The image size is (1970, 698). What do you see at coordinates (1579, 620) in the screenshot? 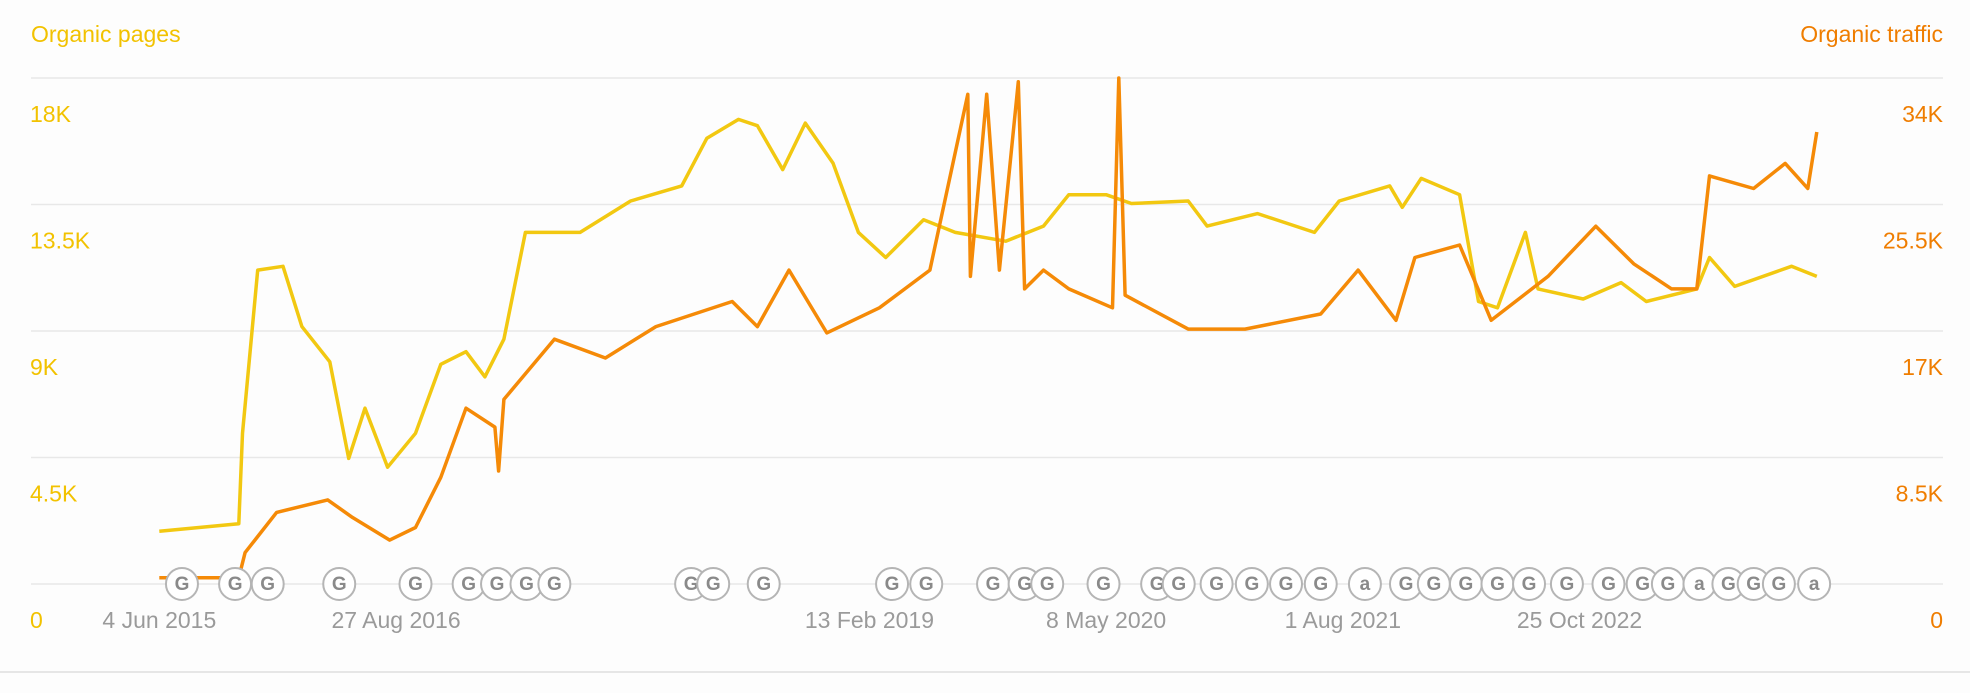
I see `x-tick-label: 25 Oct 2022` at bounding box center [1579, 620].